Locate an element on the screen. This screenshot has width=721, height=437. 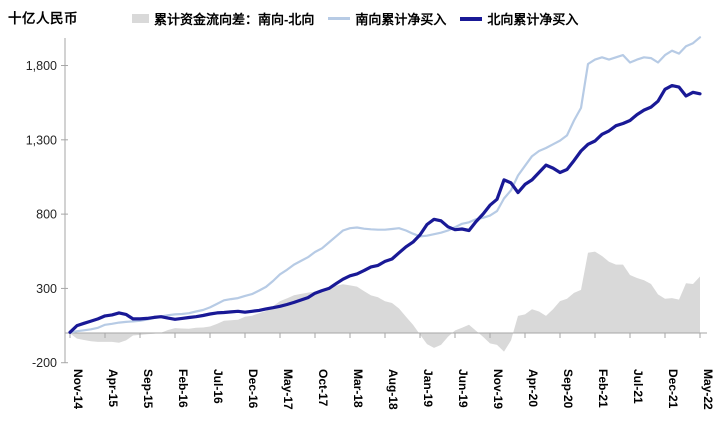
x-tick-label: Dec-16 is located at coordinates (253, 389).